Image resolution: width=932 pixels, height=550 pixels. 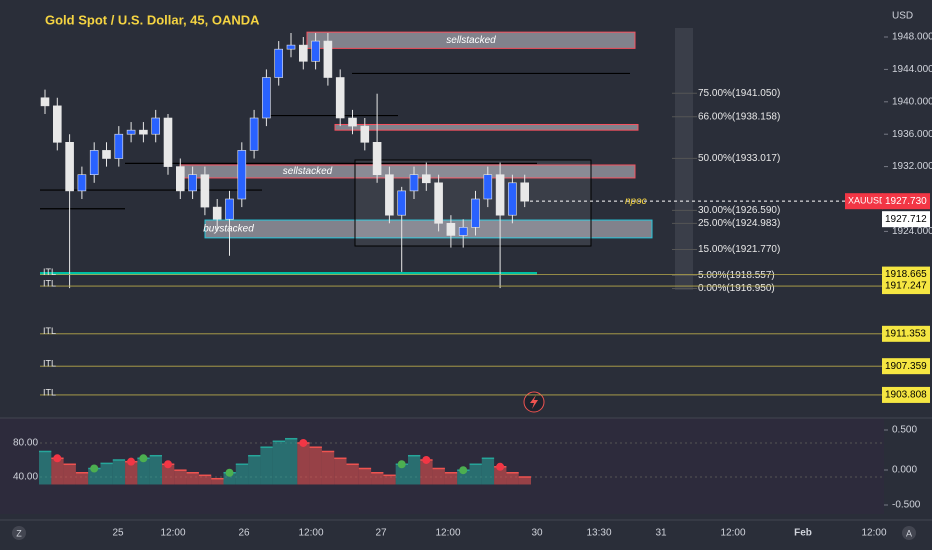 I want to click on chart-title: Gold Spot / U.S. Dollar, 45, OANDA, so click(x=152, y=19).